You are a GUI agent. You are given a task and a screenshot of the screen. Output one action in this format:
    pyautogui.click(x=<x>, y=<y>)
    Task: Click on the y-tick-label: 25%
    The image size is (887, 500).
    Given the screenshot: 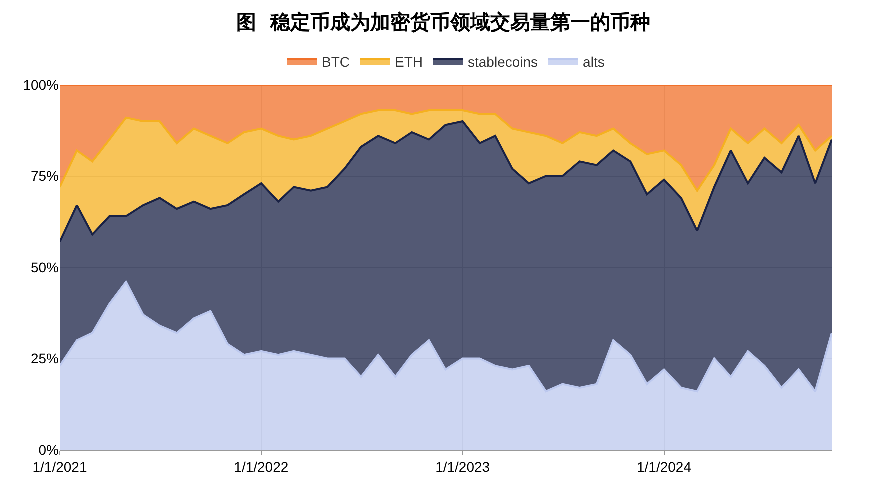 What is the action you would take?
    pyautogui.click(x=44, y=358)
    